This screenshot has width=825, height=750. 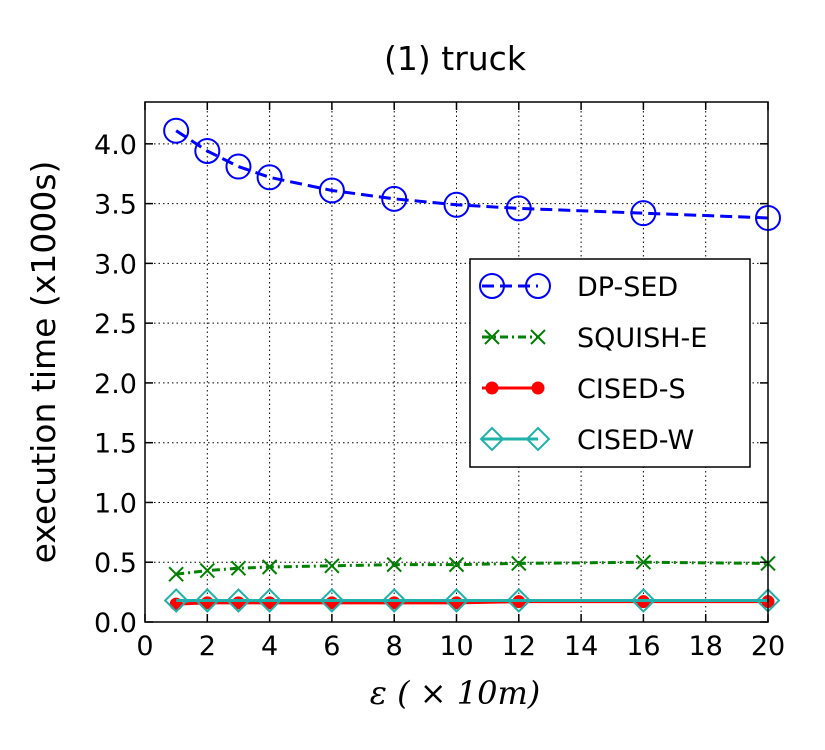 I want to click on y-tick-label: 4.0, so click(x=115, y=145).